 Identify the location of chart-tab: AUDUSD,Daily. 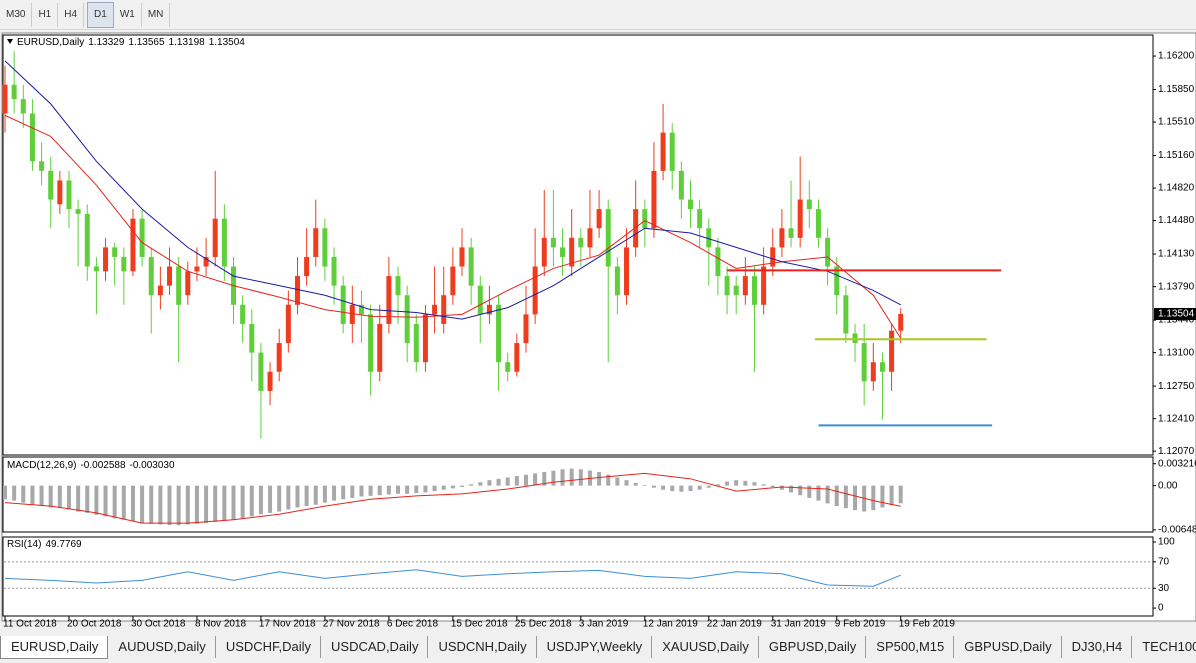
(162, 647).